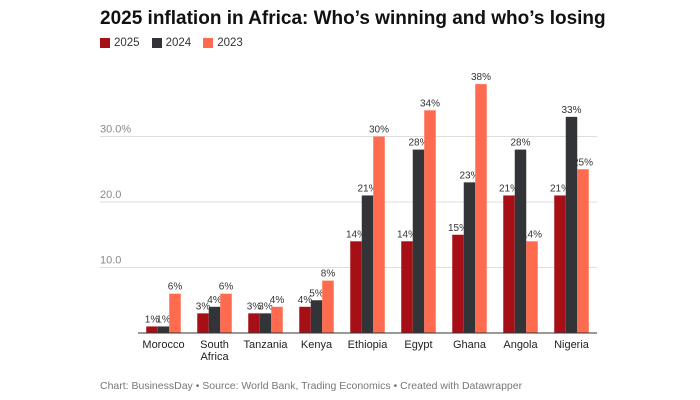  I want to click on x-tick-label: Angola, so click(520, 345).